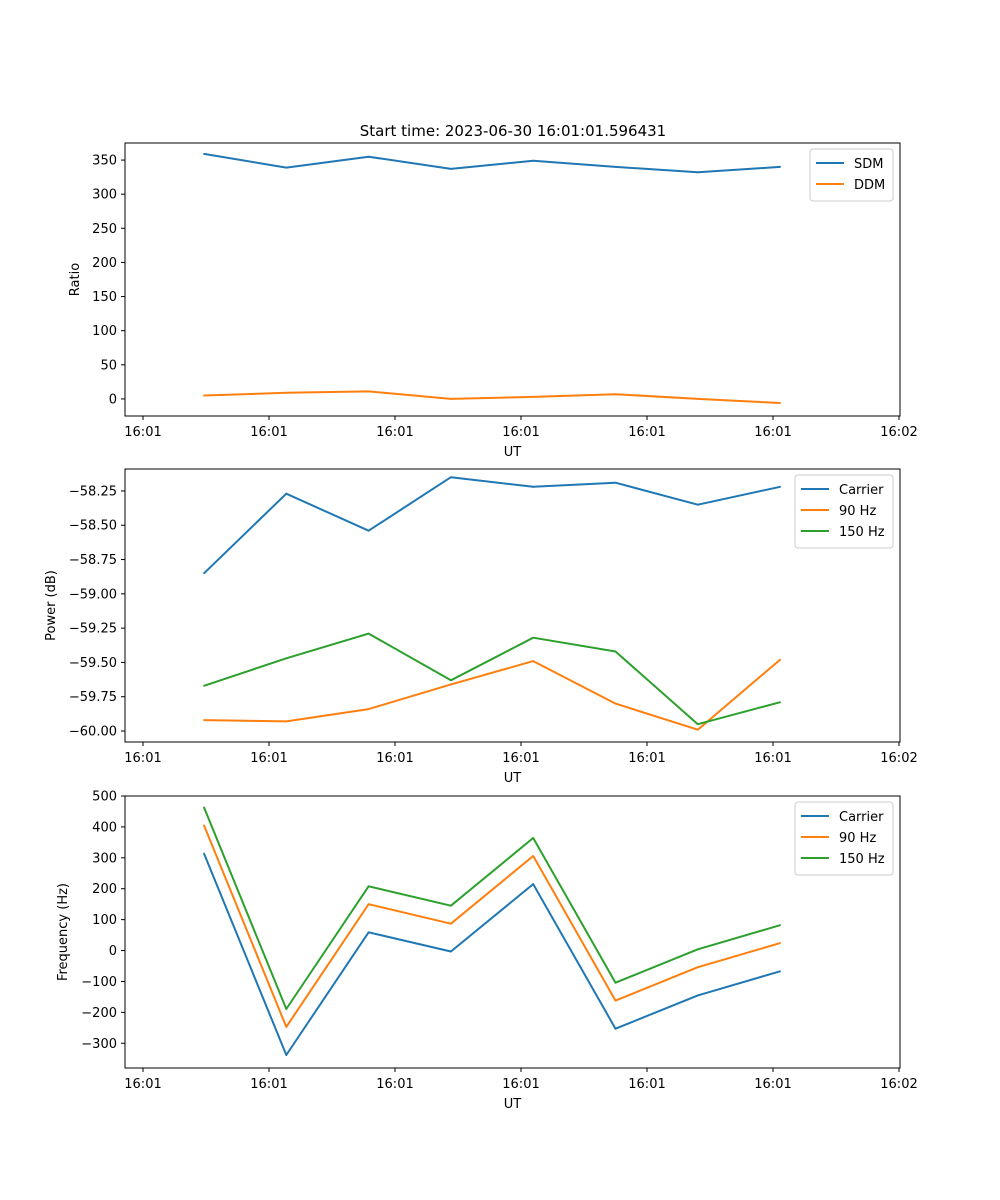  What do you see at coordinates (104, 297) in the screenshot?
I see `y-tick-label: 150` at bounding box center [104, 297].